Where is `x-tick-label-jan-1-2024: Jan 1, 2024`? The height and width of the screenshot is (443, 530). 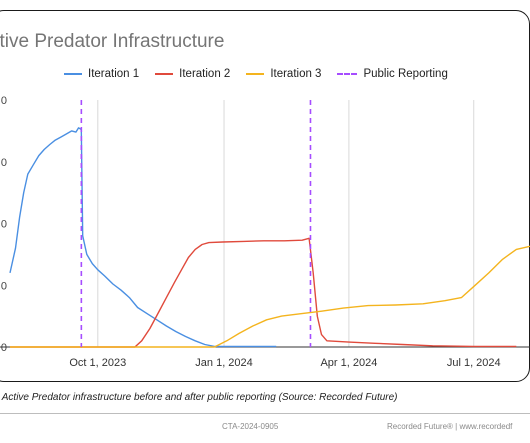 x-tick-label-jan-1-2024: Jan 1, 2024 is located at coordinates (224, 363).